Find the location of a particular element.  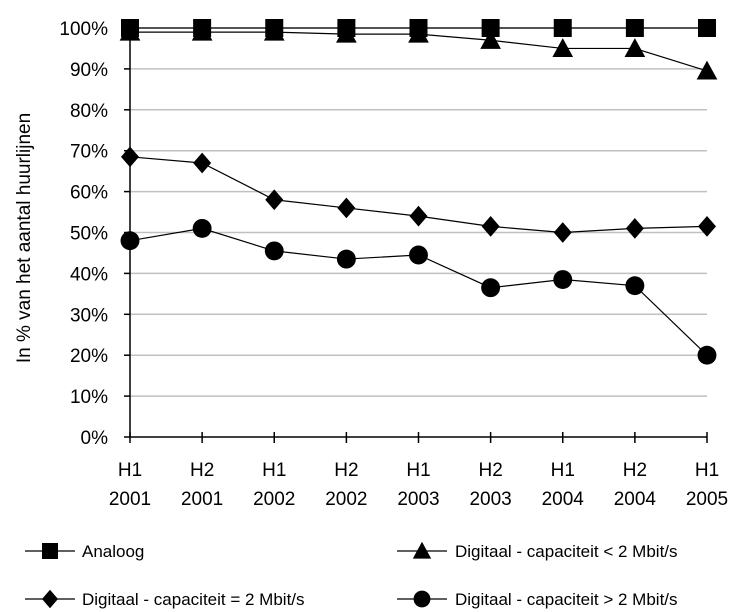

legend-label: Digitaal - capaciteit = 2 Mbit/s is located at coordinates (193, 599).